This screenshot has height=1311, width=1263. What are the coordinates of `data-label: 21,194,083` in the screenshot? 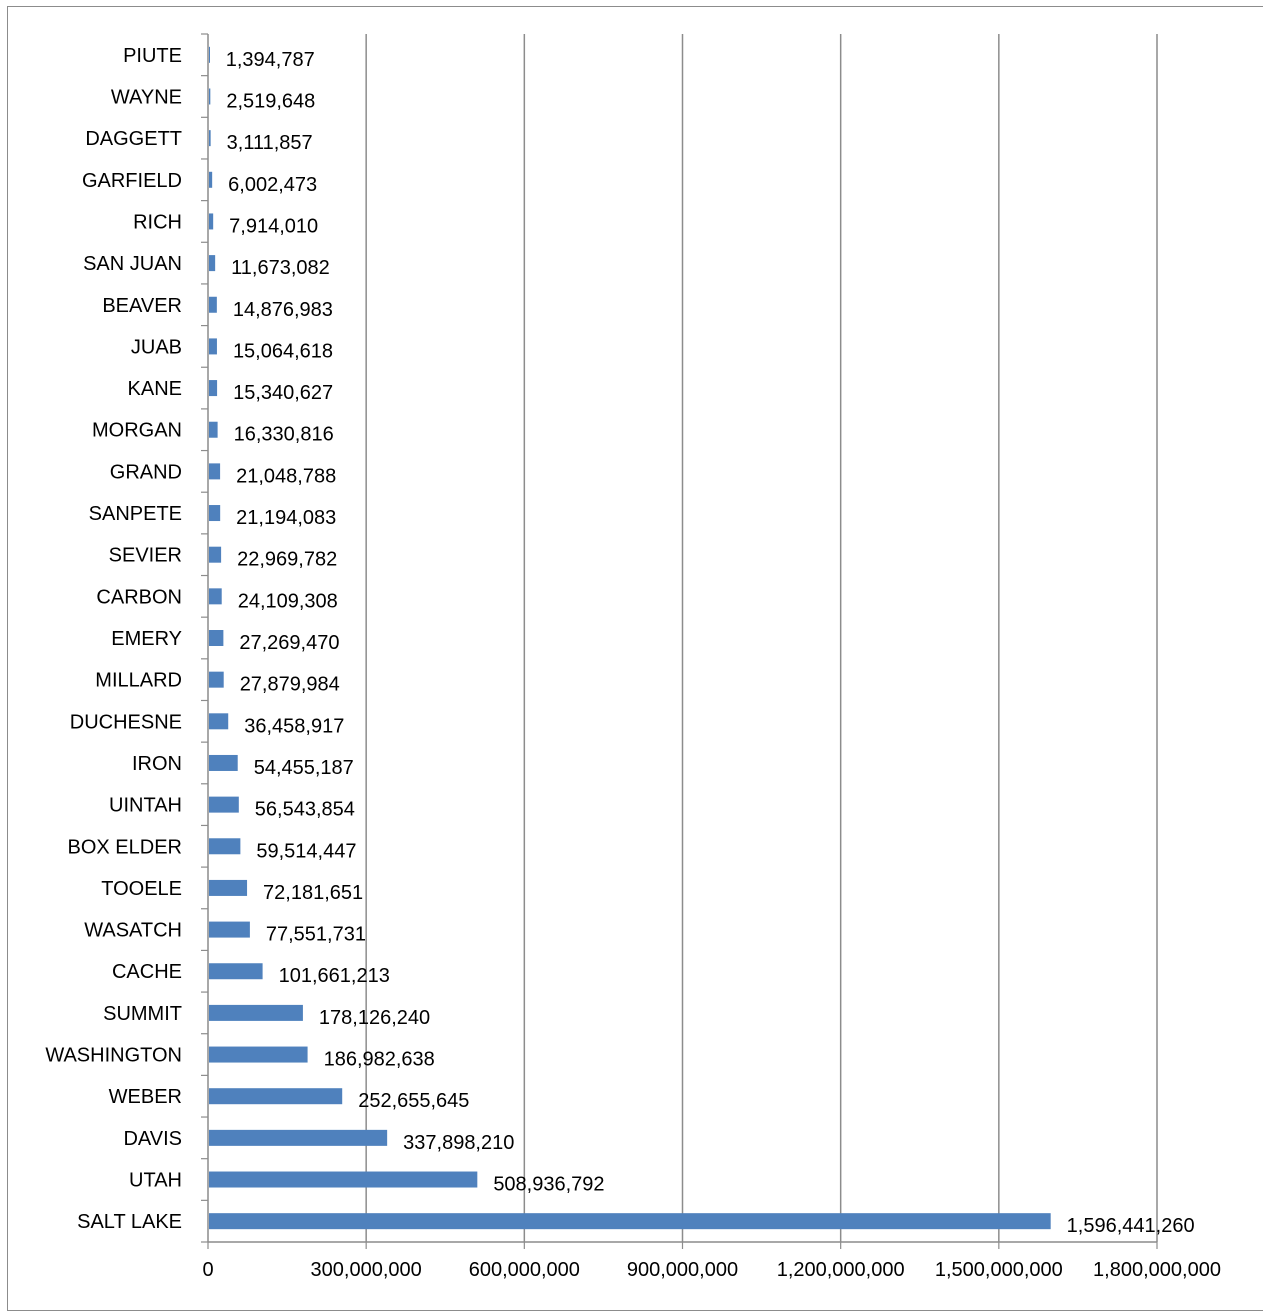 It's located at (286, 518).